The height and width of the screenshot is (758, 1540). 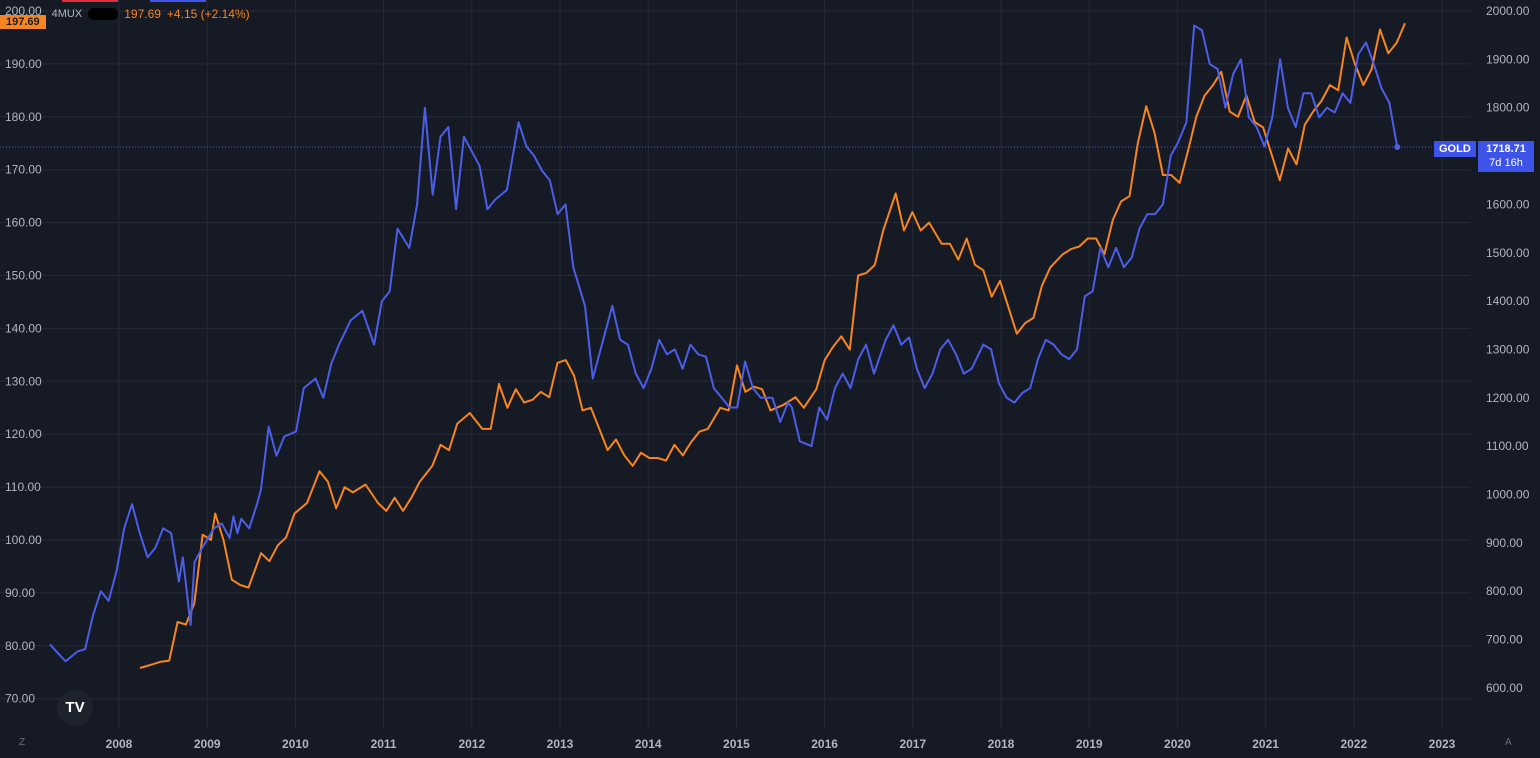 What do you see at coordinates (1455, 149) in the screenshot?
I see `gold-series-label: GOLD` at bounding box center [1455, 149].